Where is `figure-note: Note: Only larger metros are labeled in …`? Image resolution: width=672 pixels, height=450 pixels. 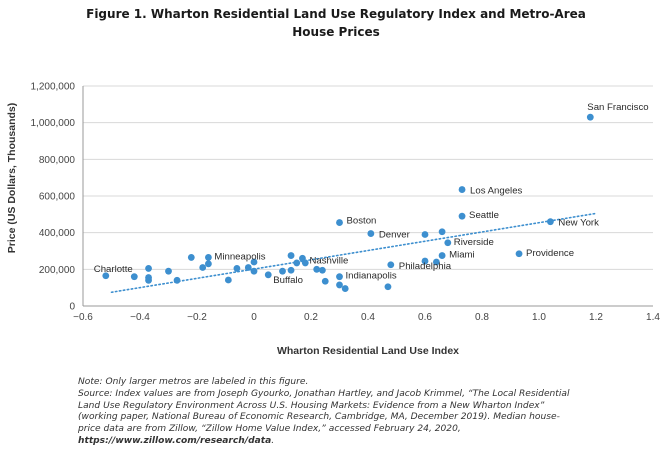 figure-note: Note: Only larger metros are labeled in … is located at coordinates (338, 412).